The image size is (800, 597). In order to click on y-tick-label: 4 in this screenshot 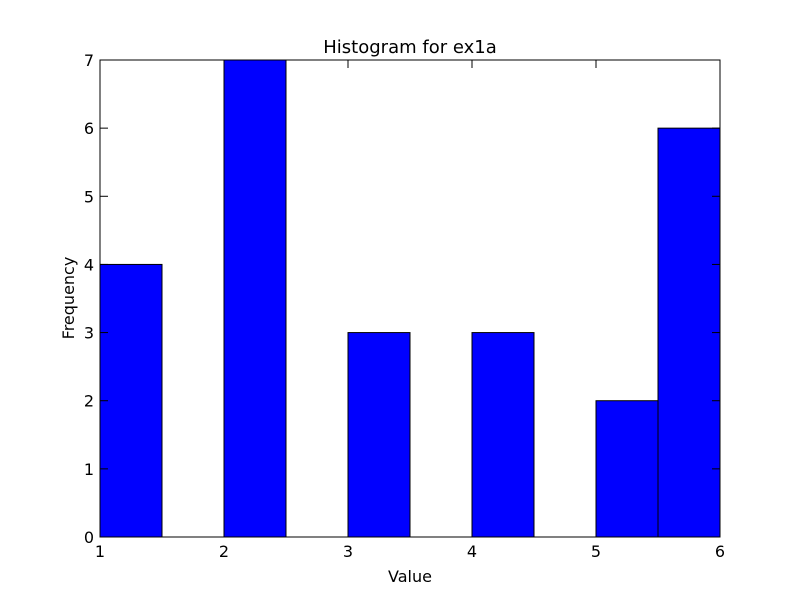, I will do `click(89, 264)`.